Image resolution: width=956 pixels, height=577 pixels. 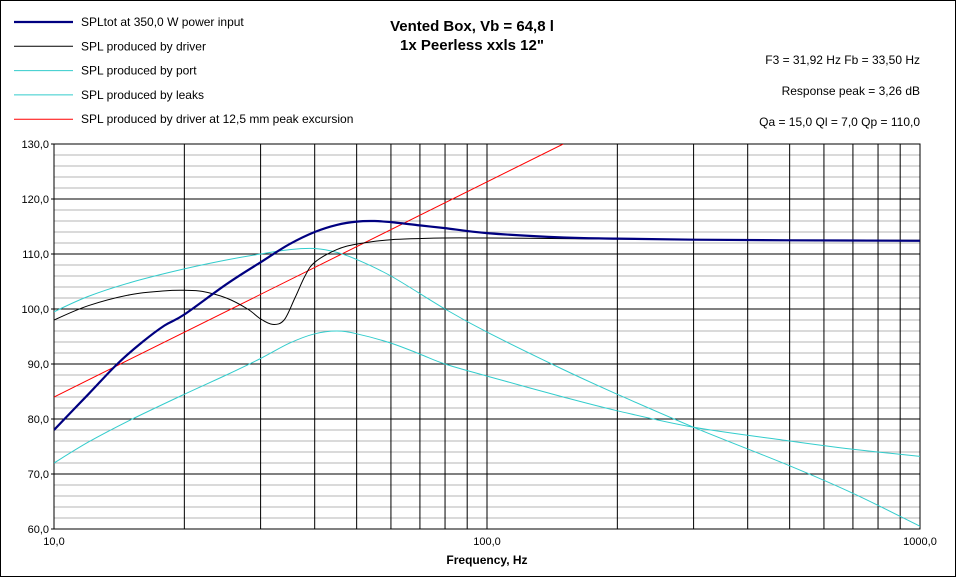 What do you see at coordinates (38, 420) in the screenshot?
I see `y-tick-label: 80,0` at bounding box center [38, 420].